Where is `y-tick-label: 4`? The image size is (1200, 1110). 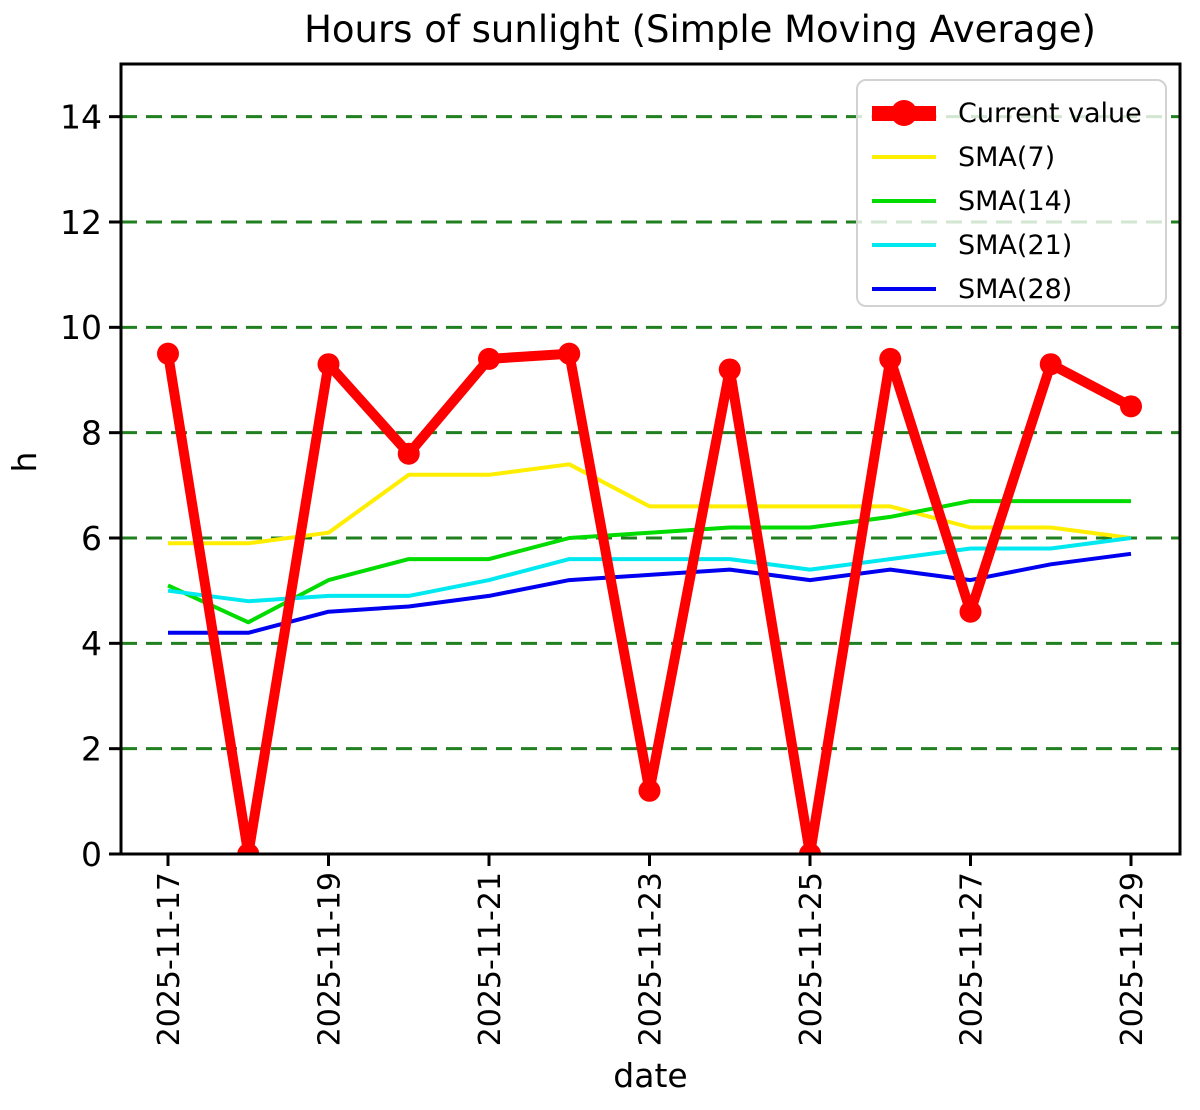 y-tick-label: 4 is located at coordinates (91, 643).